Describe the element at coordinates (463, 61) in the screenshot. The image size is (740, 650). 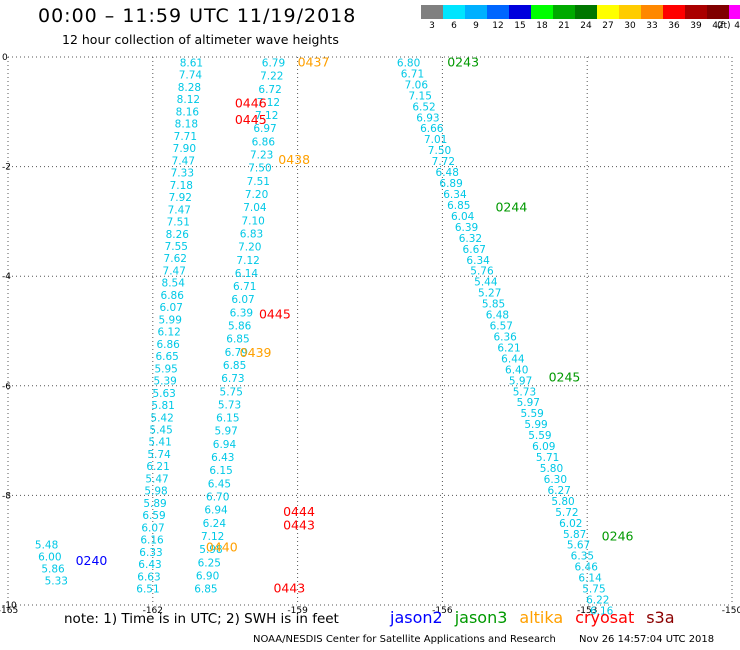
I see `pass-label: 0243` at that location.